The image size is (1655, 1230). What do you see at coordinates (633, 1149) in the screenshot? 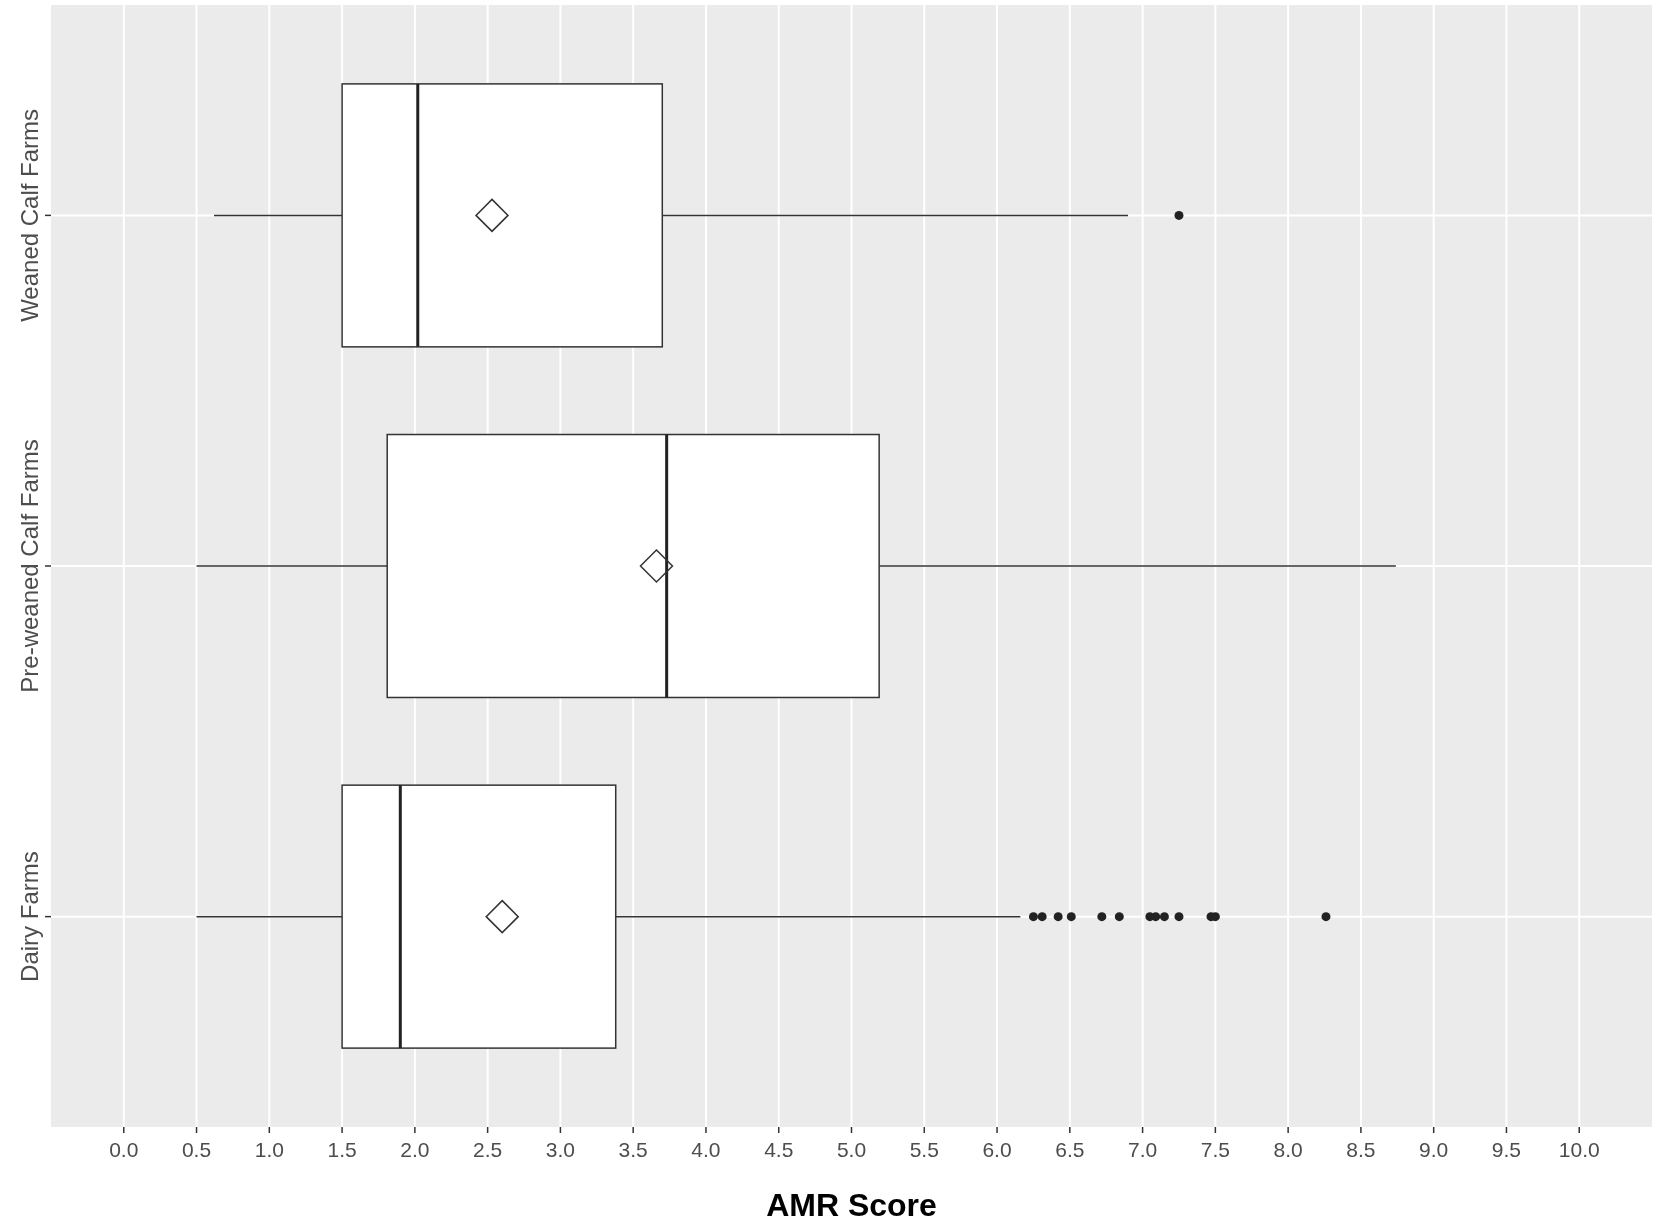
I see `x-tick-label: 3.5` at bounding box center [633, 1149].